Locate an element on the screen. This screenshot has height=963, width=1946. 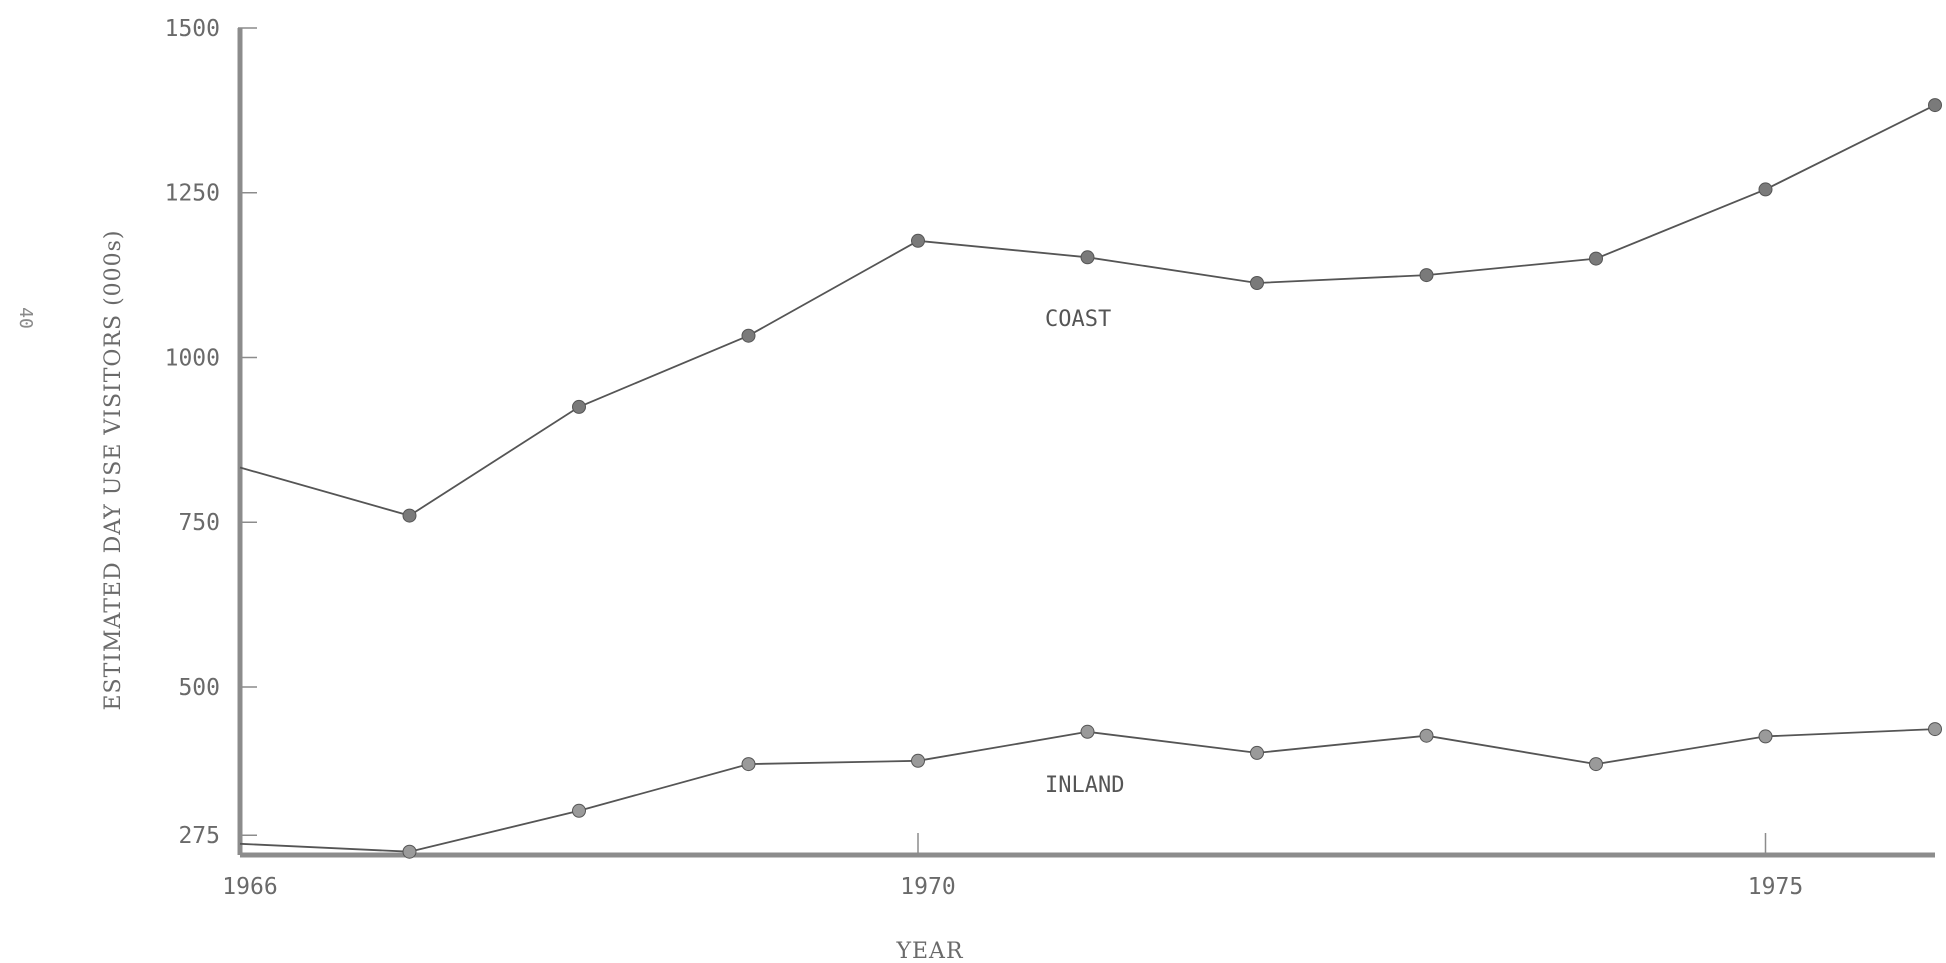
y-tick-label: 1500 is located at coordinates (192, 29).